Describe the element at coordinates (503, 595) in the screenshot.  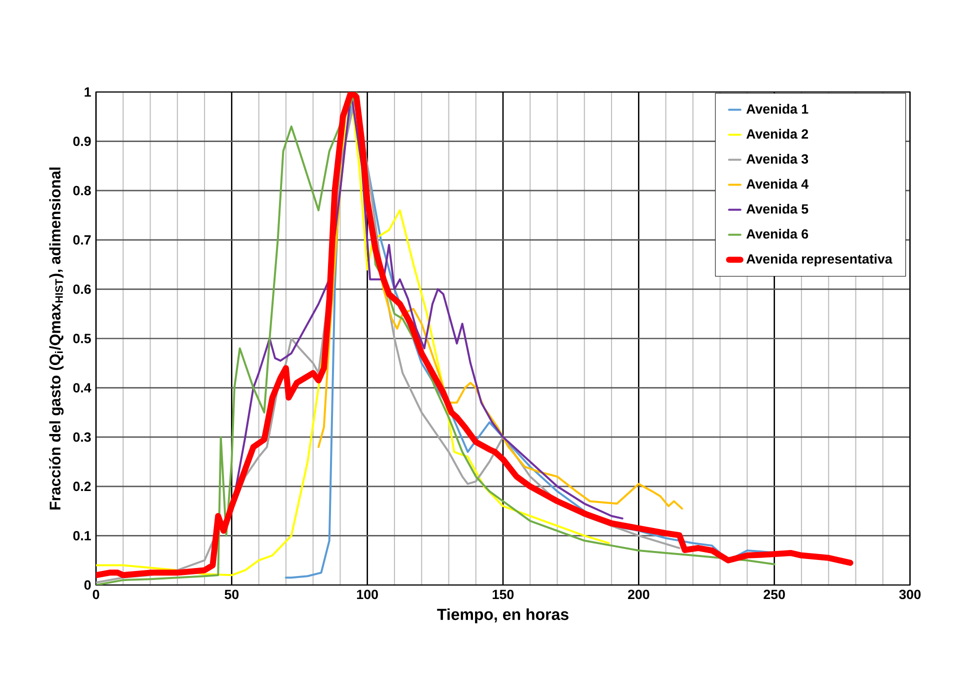
I see `x-tick-label: 150` at that location.